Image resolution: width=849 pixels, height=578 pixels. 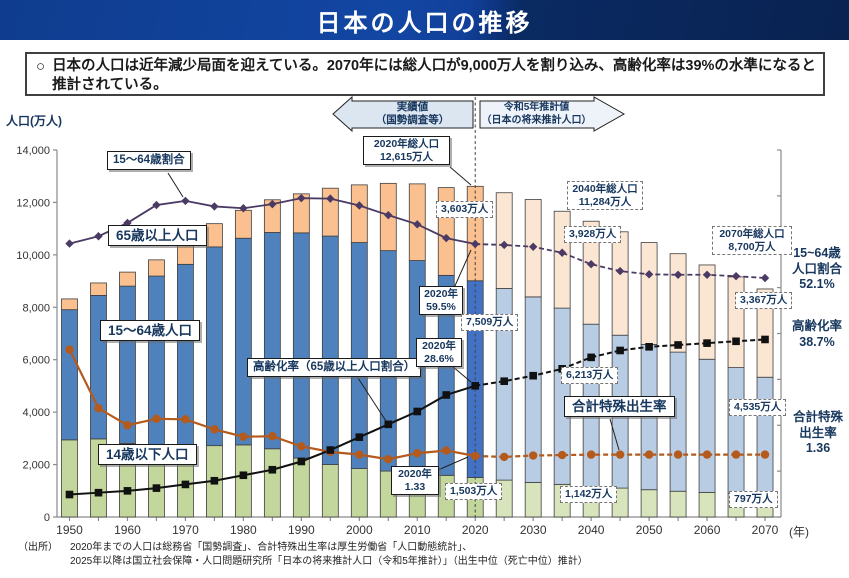 What do you see at coordinates (69, 530) in the screenshot?
I see `svg-text: 1950` at bounding box center [69, 530].